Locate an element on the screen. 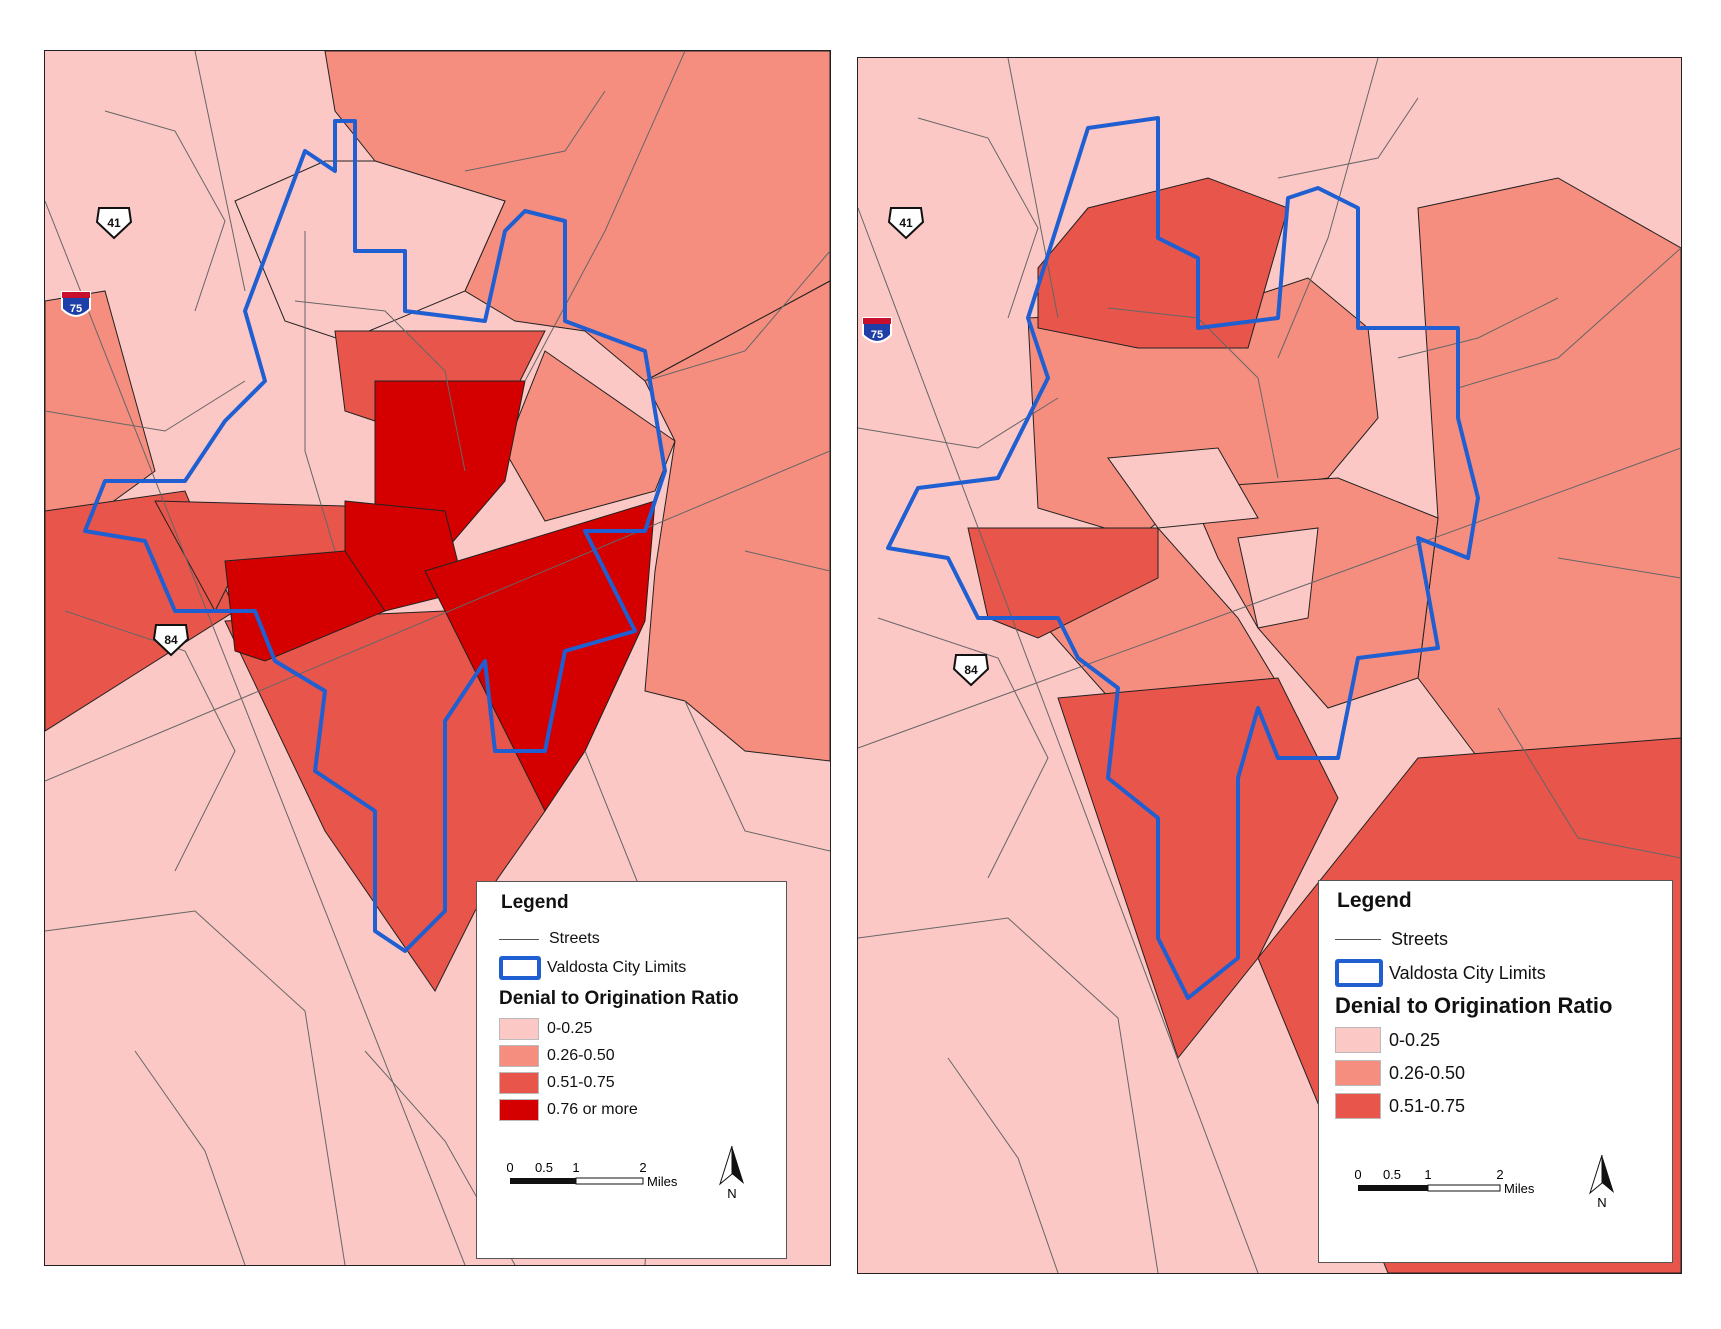 The height and width of the screenshot is (1329, 1721). legend-class-row: 0.76 or more is located at coordinates (568, 1110).